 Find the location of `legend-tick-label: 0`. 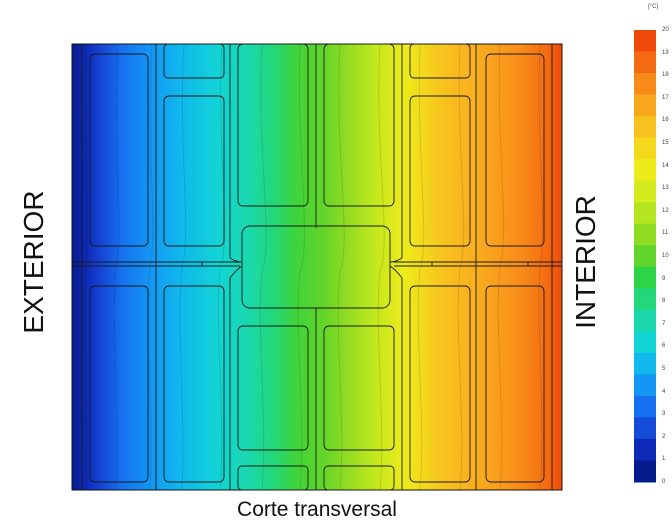

legend-tick-label: 0 is located at coordinates (664, 482).